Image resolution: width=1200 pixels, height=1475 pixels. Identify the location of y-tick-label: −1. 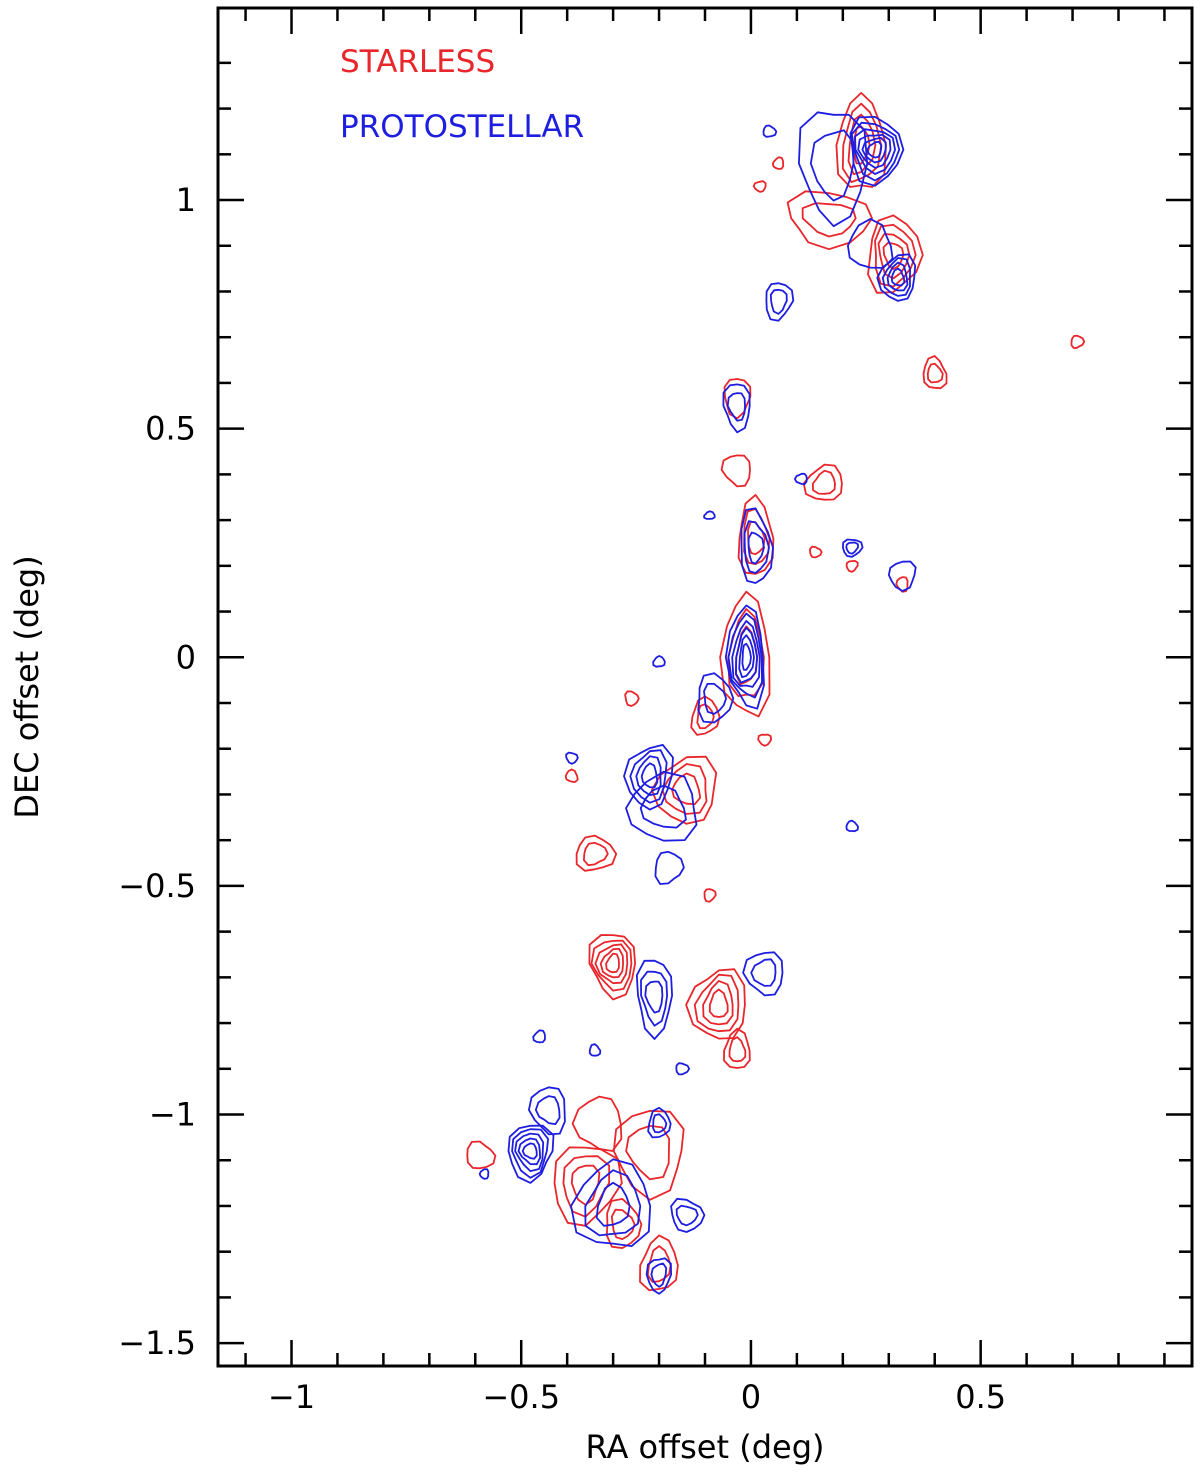
(172, 1115).